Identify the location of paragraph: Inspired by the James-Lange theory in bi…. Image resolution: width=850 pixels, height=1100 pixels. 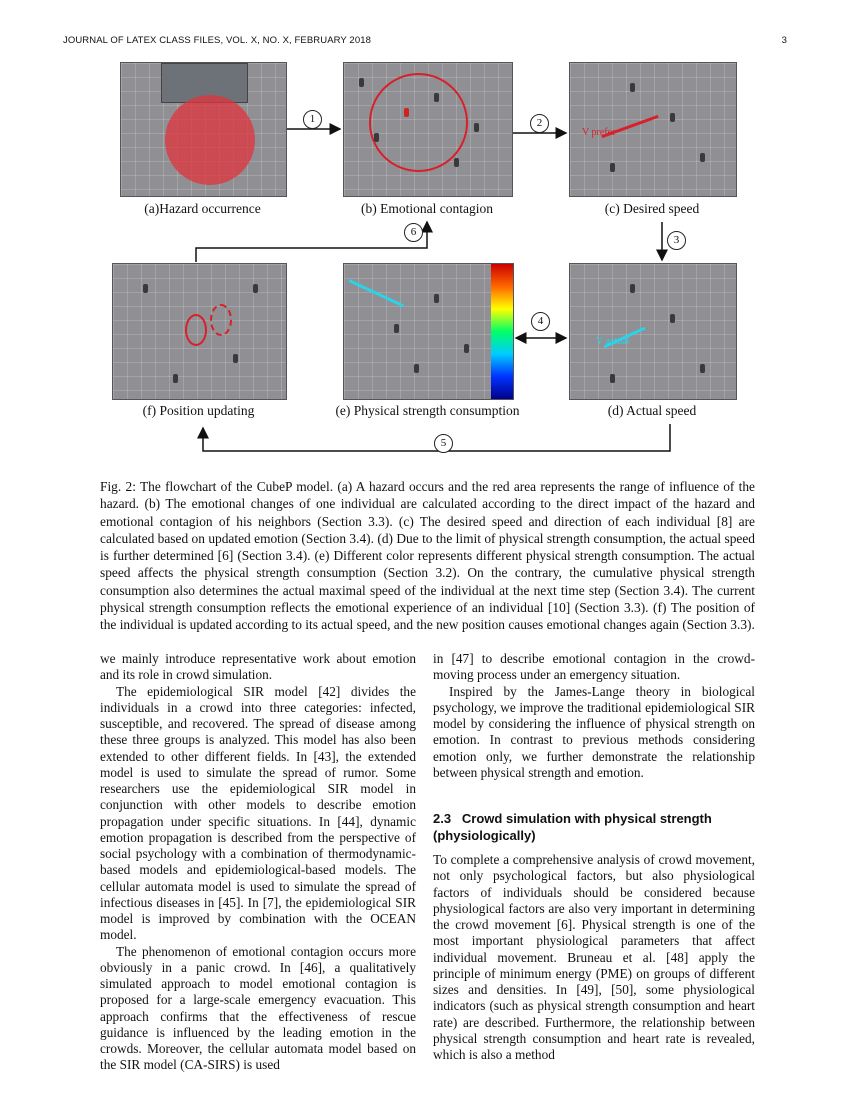
(594, 731).